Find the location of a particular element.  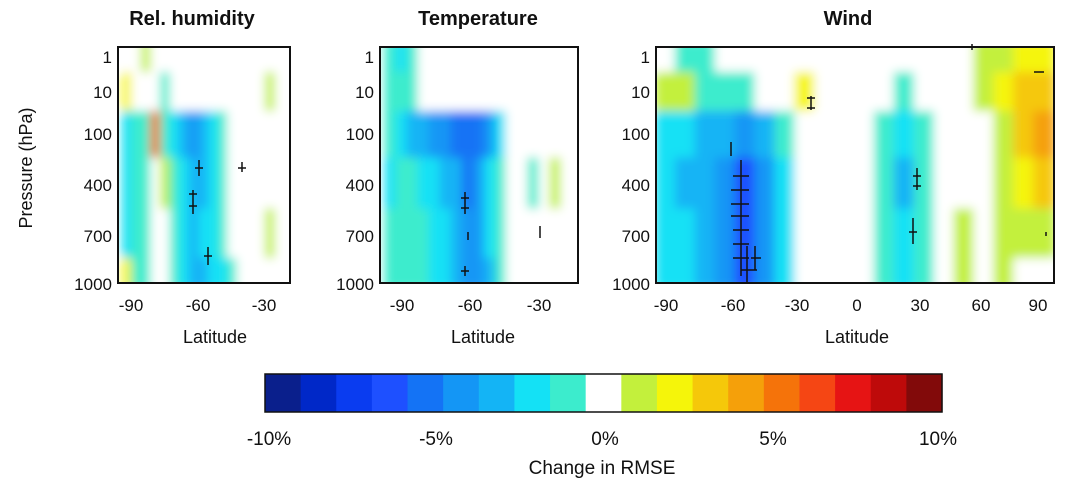

x-tick-label: 90 is located at coordinates (1038, 305).